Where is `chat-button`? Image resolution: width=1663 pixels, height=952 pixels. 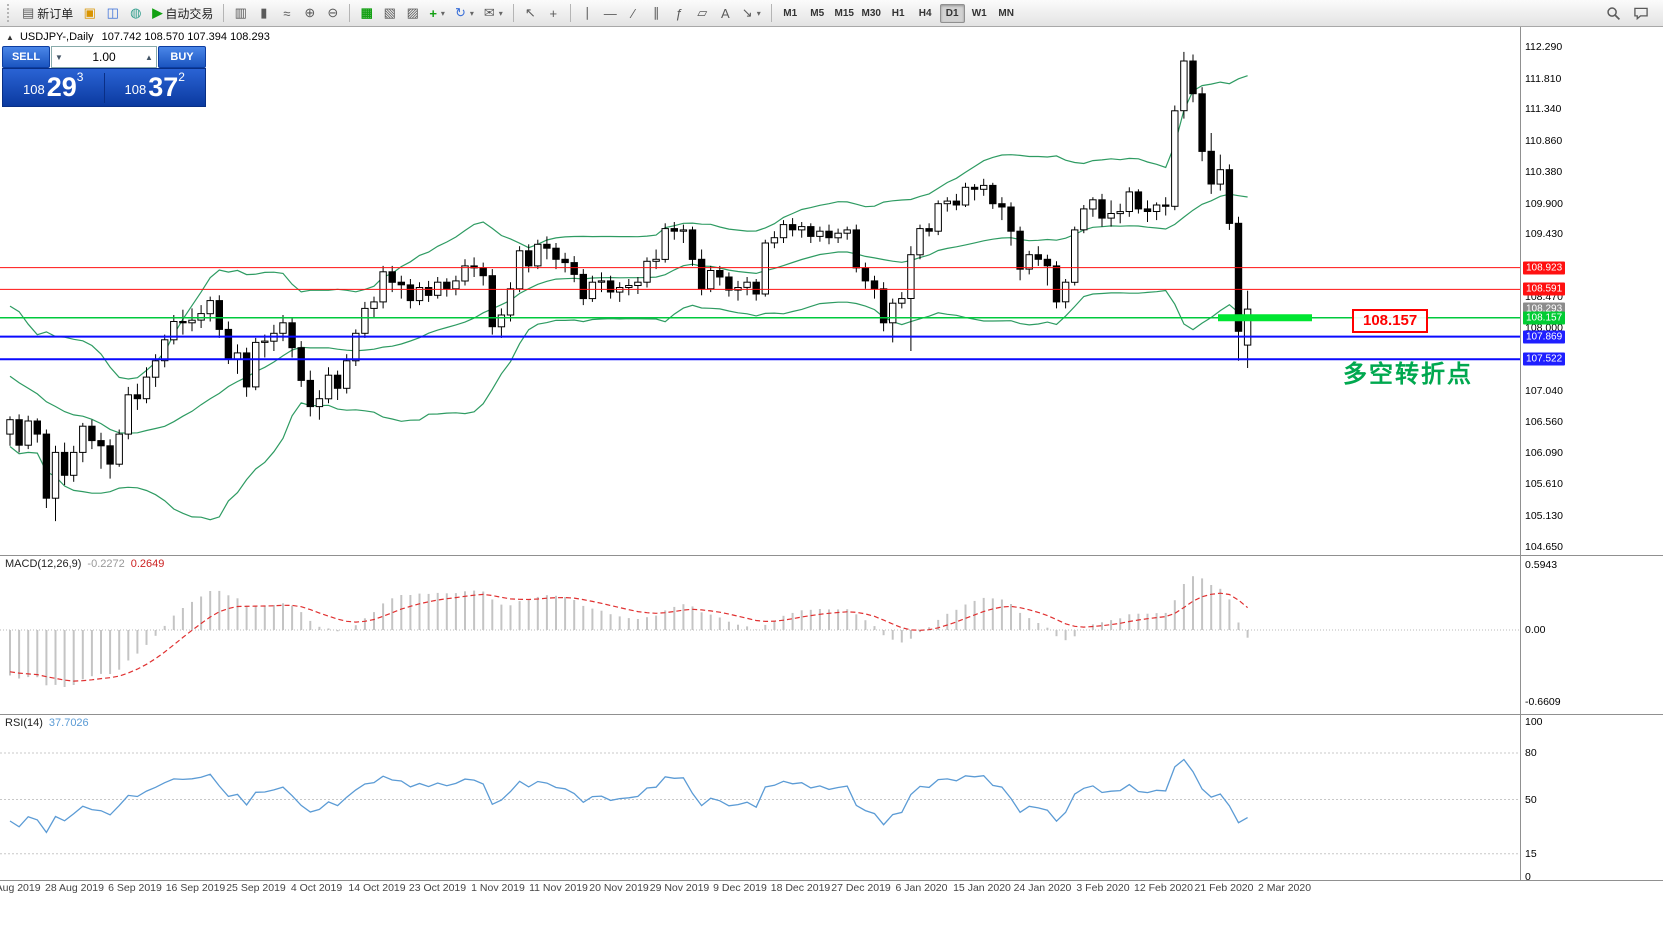
chat-button is located at coordinates (1641, 13).